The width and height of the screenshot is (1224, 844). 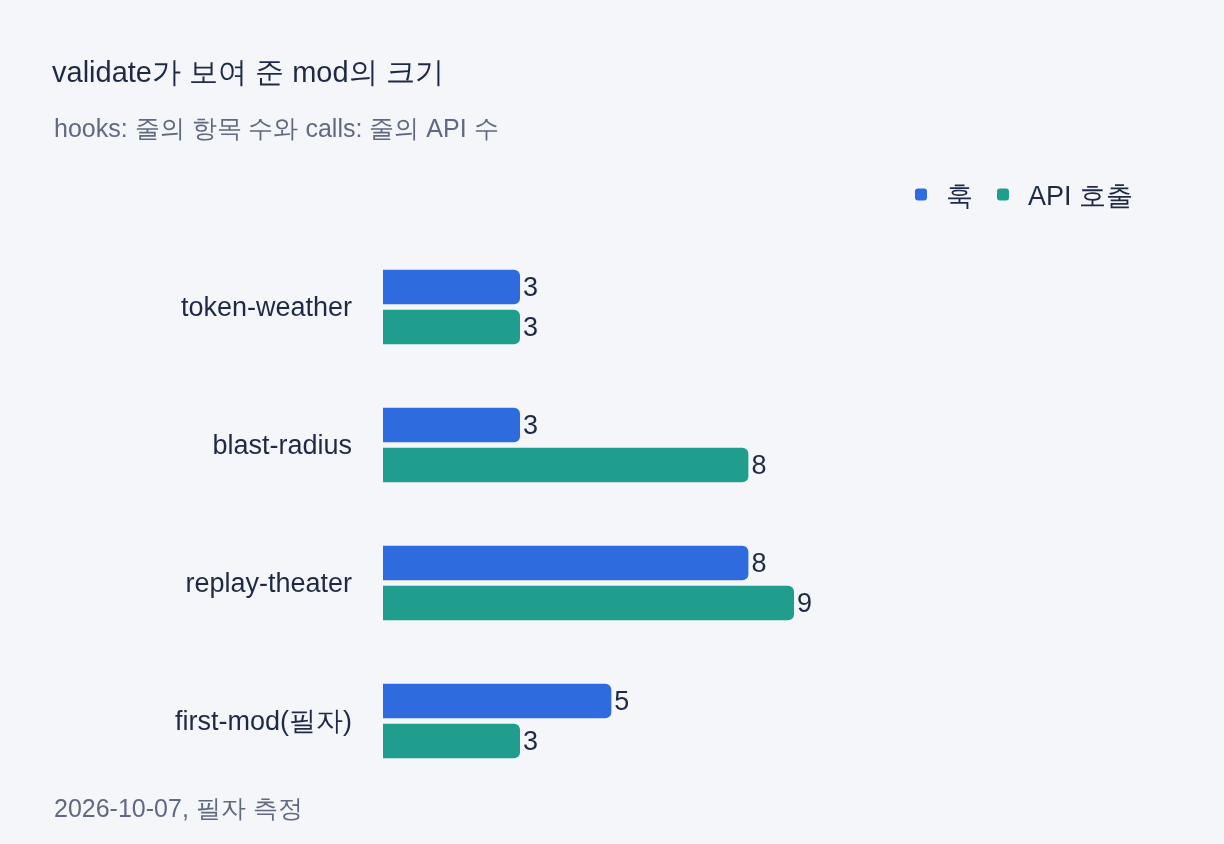 I want to click on y-tick-label: replay-theater, so click(x=268, y=583).